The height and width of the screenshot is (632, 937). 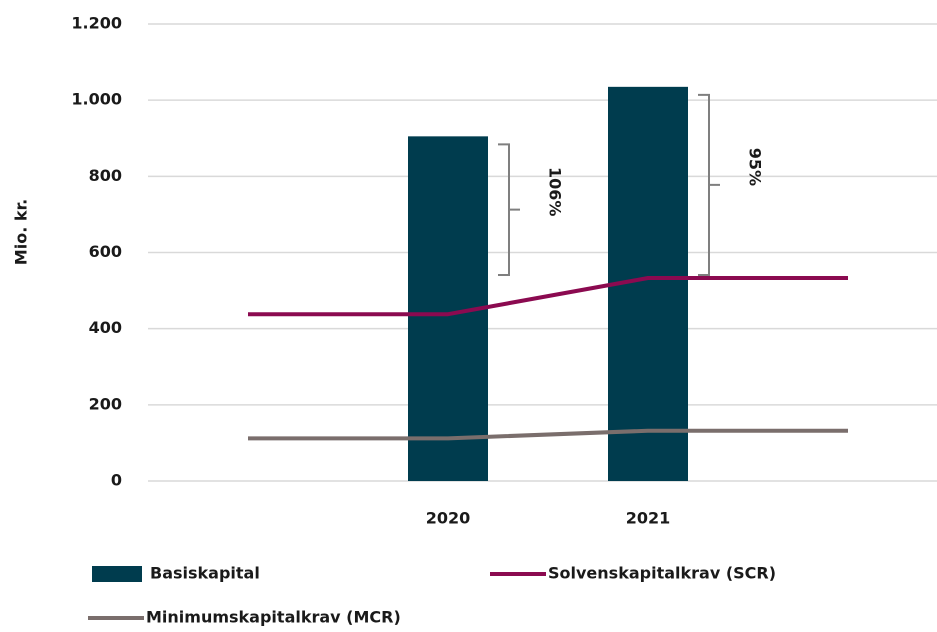 I want to click on legend-swatch, so click(x=117, y=574).